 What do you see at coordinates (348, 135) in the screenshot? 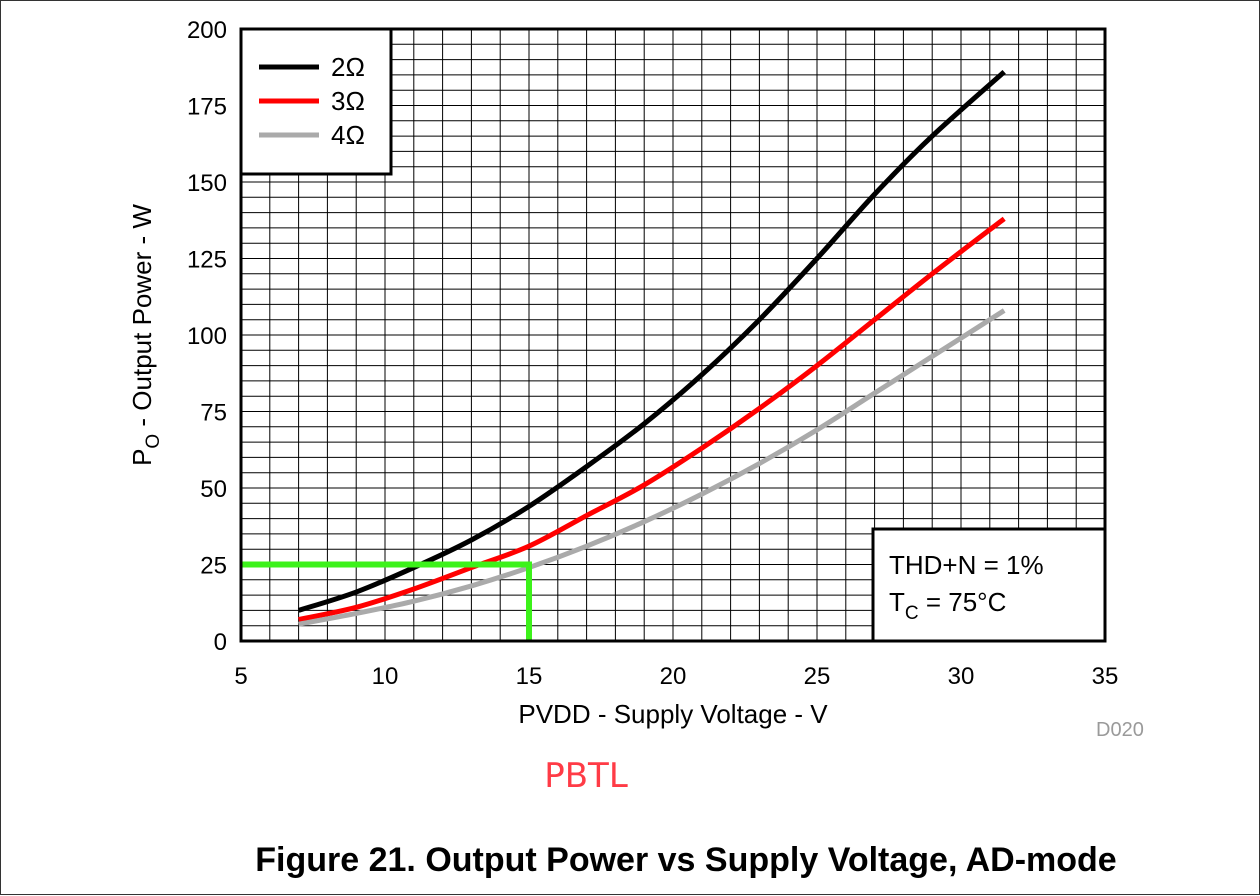
I see `legend-label: 4Ω` at bounding box center [348, 135].